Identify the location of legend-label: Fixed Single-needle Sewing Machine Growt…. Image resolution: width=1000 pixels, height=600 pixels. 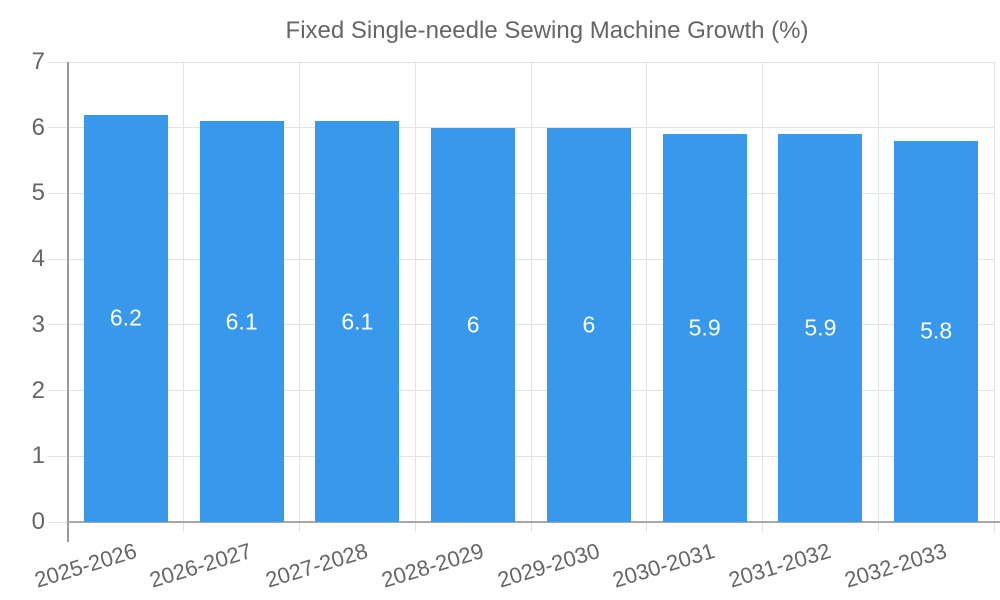
(547, 30).